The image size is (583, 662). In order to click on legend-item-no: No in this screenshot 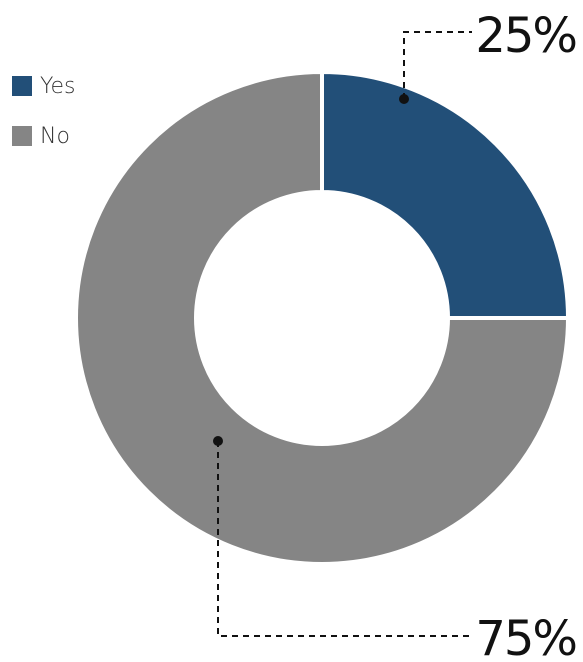, I will do `click(44, 136)`.